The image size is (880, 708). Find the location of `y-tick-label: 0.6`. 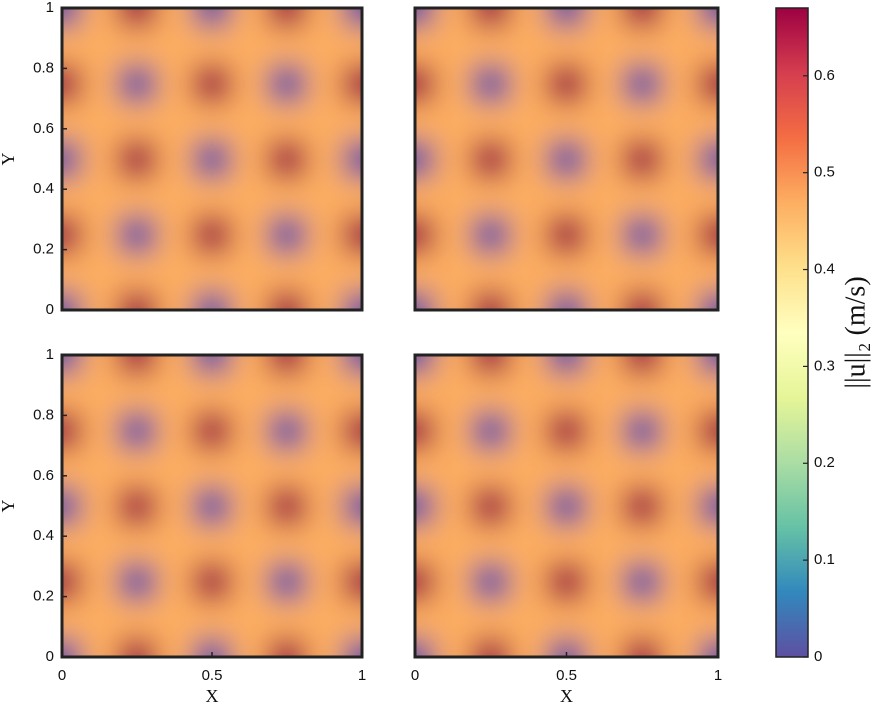

y-tick-label: 0.6 is located at coordinates (43, 128).